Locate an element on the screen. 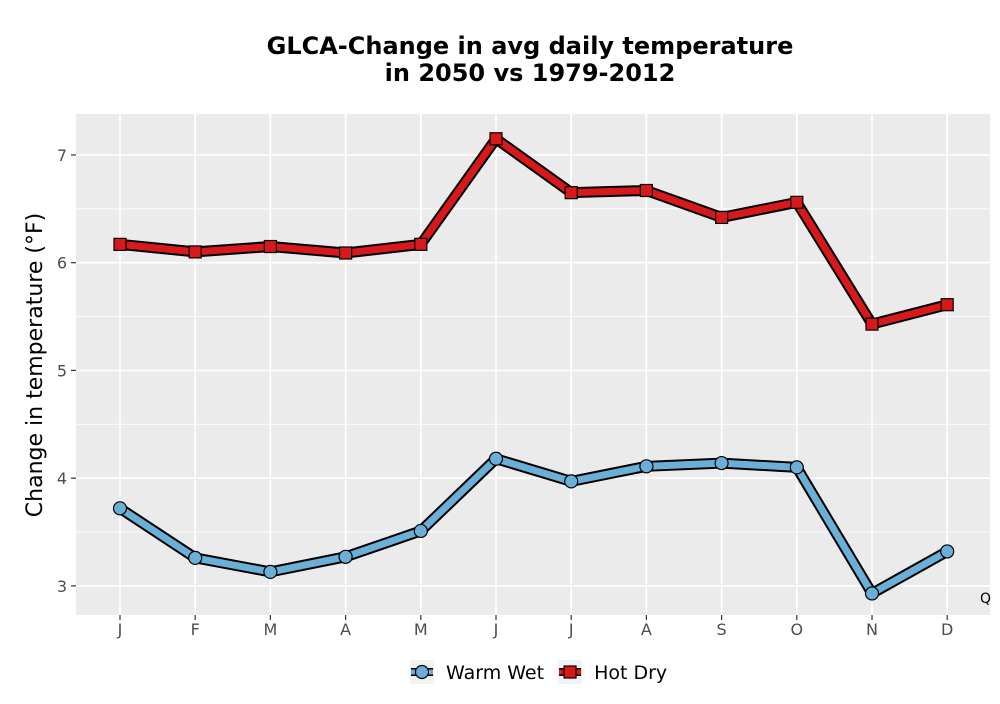  legend: Warm Wet Hot Dry is located at coordinates (538, 672).